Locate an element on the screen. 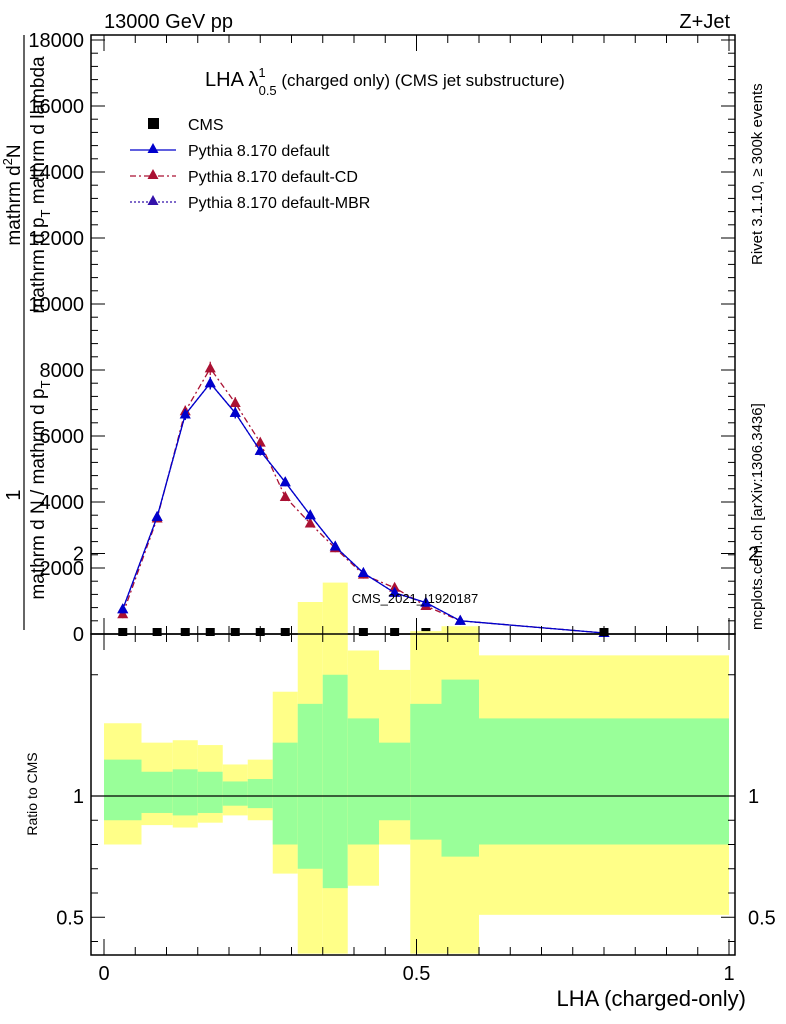 Image resolution: width=786 pixels, height=1024 pixels. x-tick-label: 0 is located at coordinates (103, 974).